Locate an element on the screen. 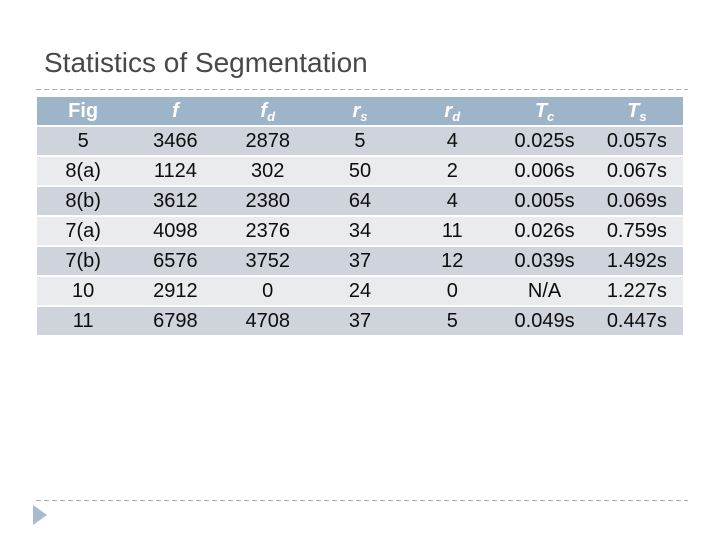 Image resolution: width=720 pixels, height=540 pixels. table-cell: 0.057s is located at coordinates (636, 142).